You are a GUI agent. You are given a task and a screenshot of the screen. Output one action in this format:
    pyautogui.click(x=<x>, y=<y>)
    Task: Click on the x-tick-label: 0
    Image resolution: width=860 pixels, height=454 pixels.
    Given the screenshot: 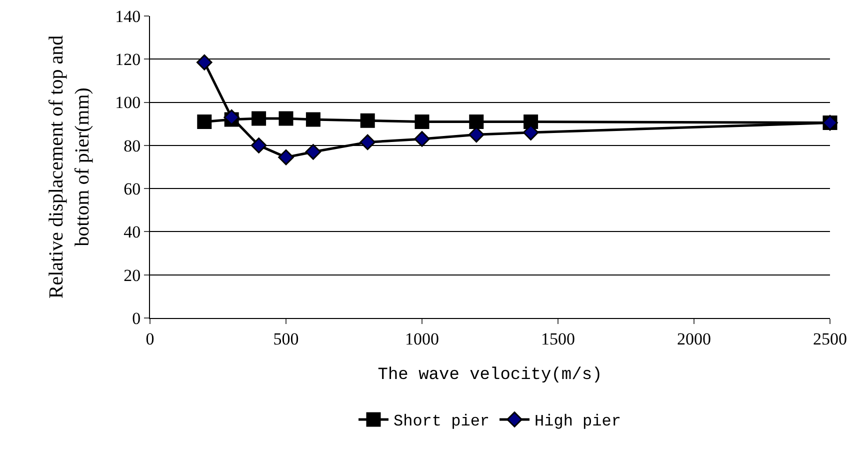 What is the action you would take?
    pyautogui.click(x=150, y=338)
    